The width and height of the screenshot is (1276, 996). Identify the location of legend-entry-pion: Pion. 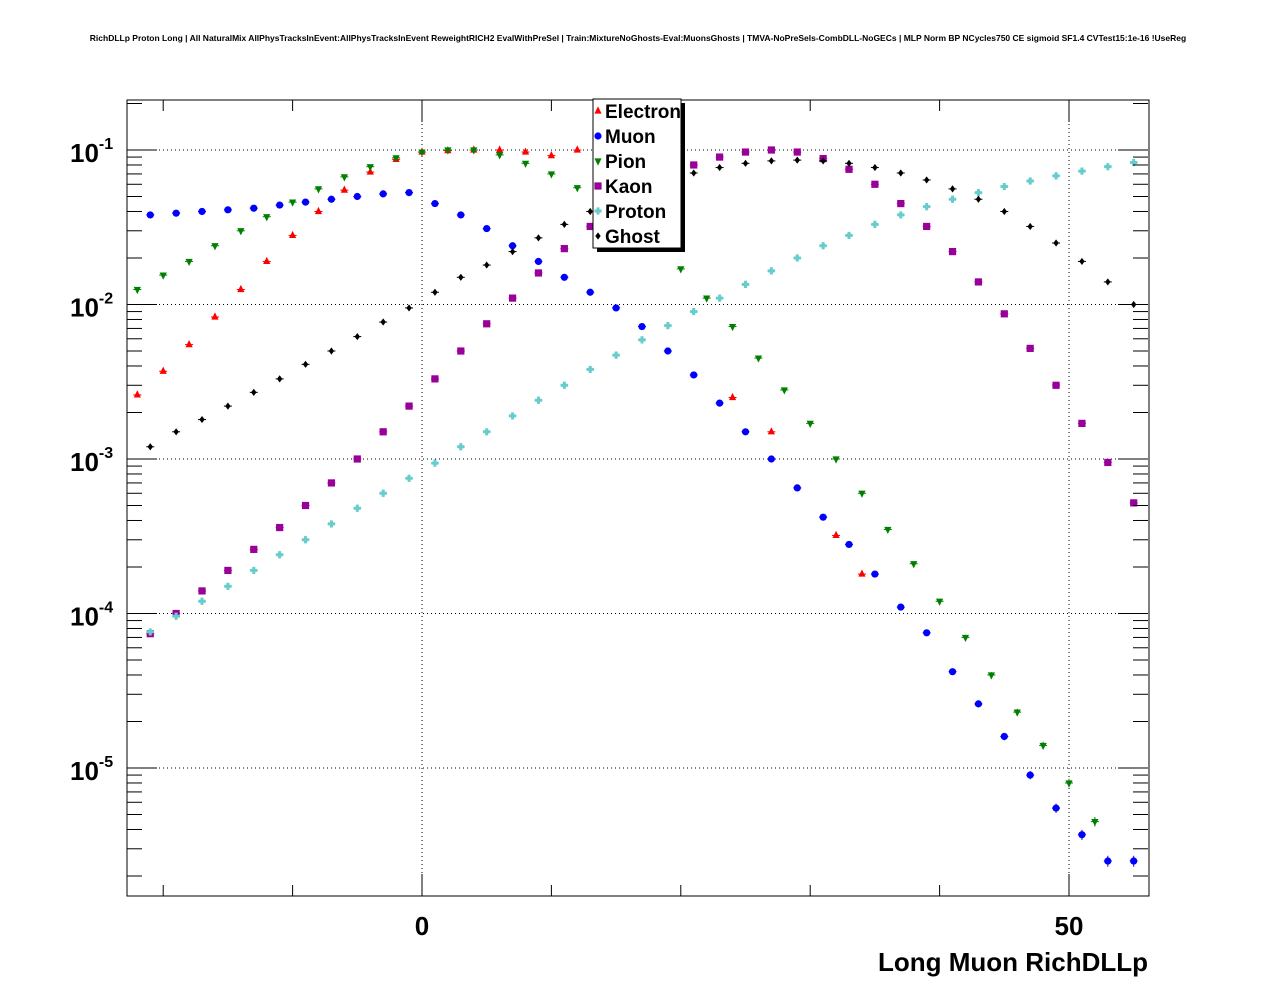
(620, 162).